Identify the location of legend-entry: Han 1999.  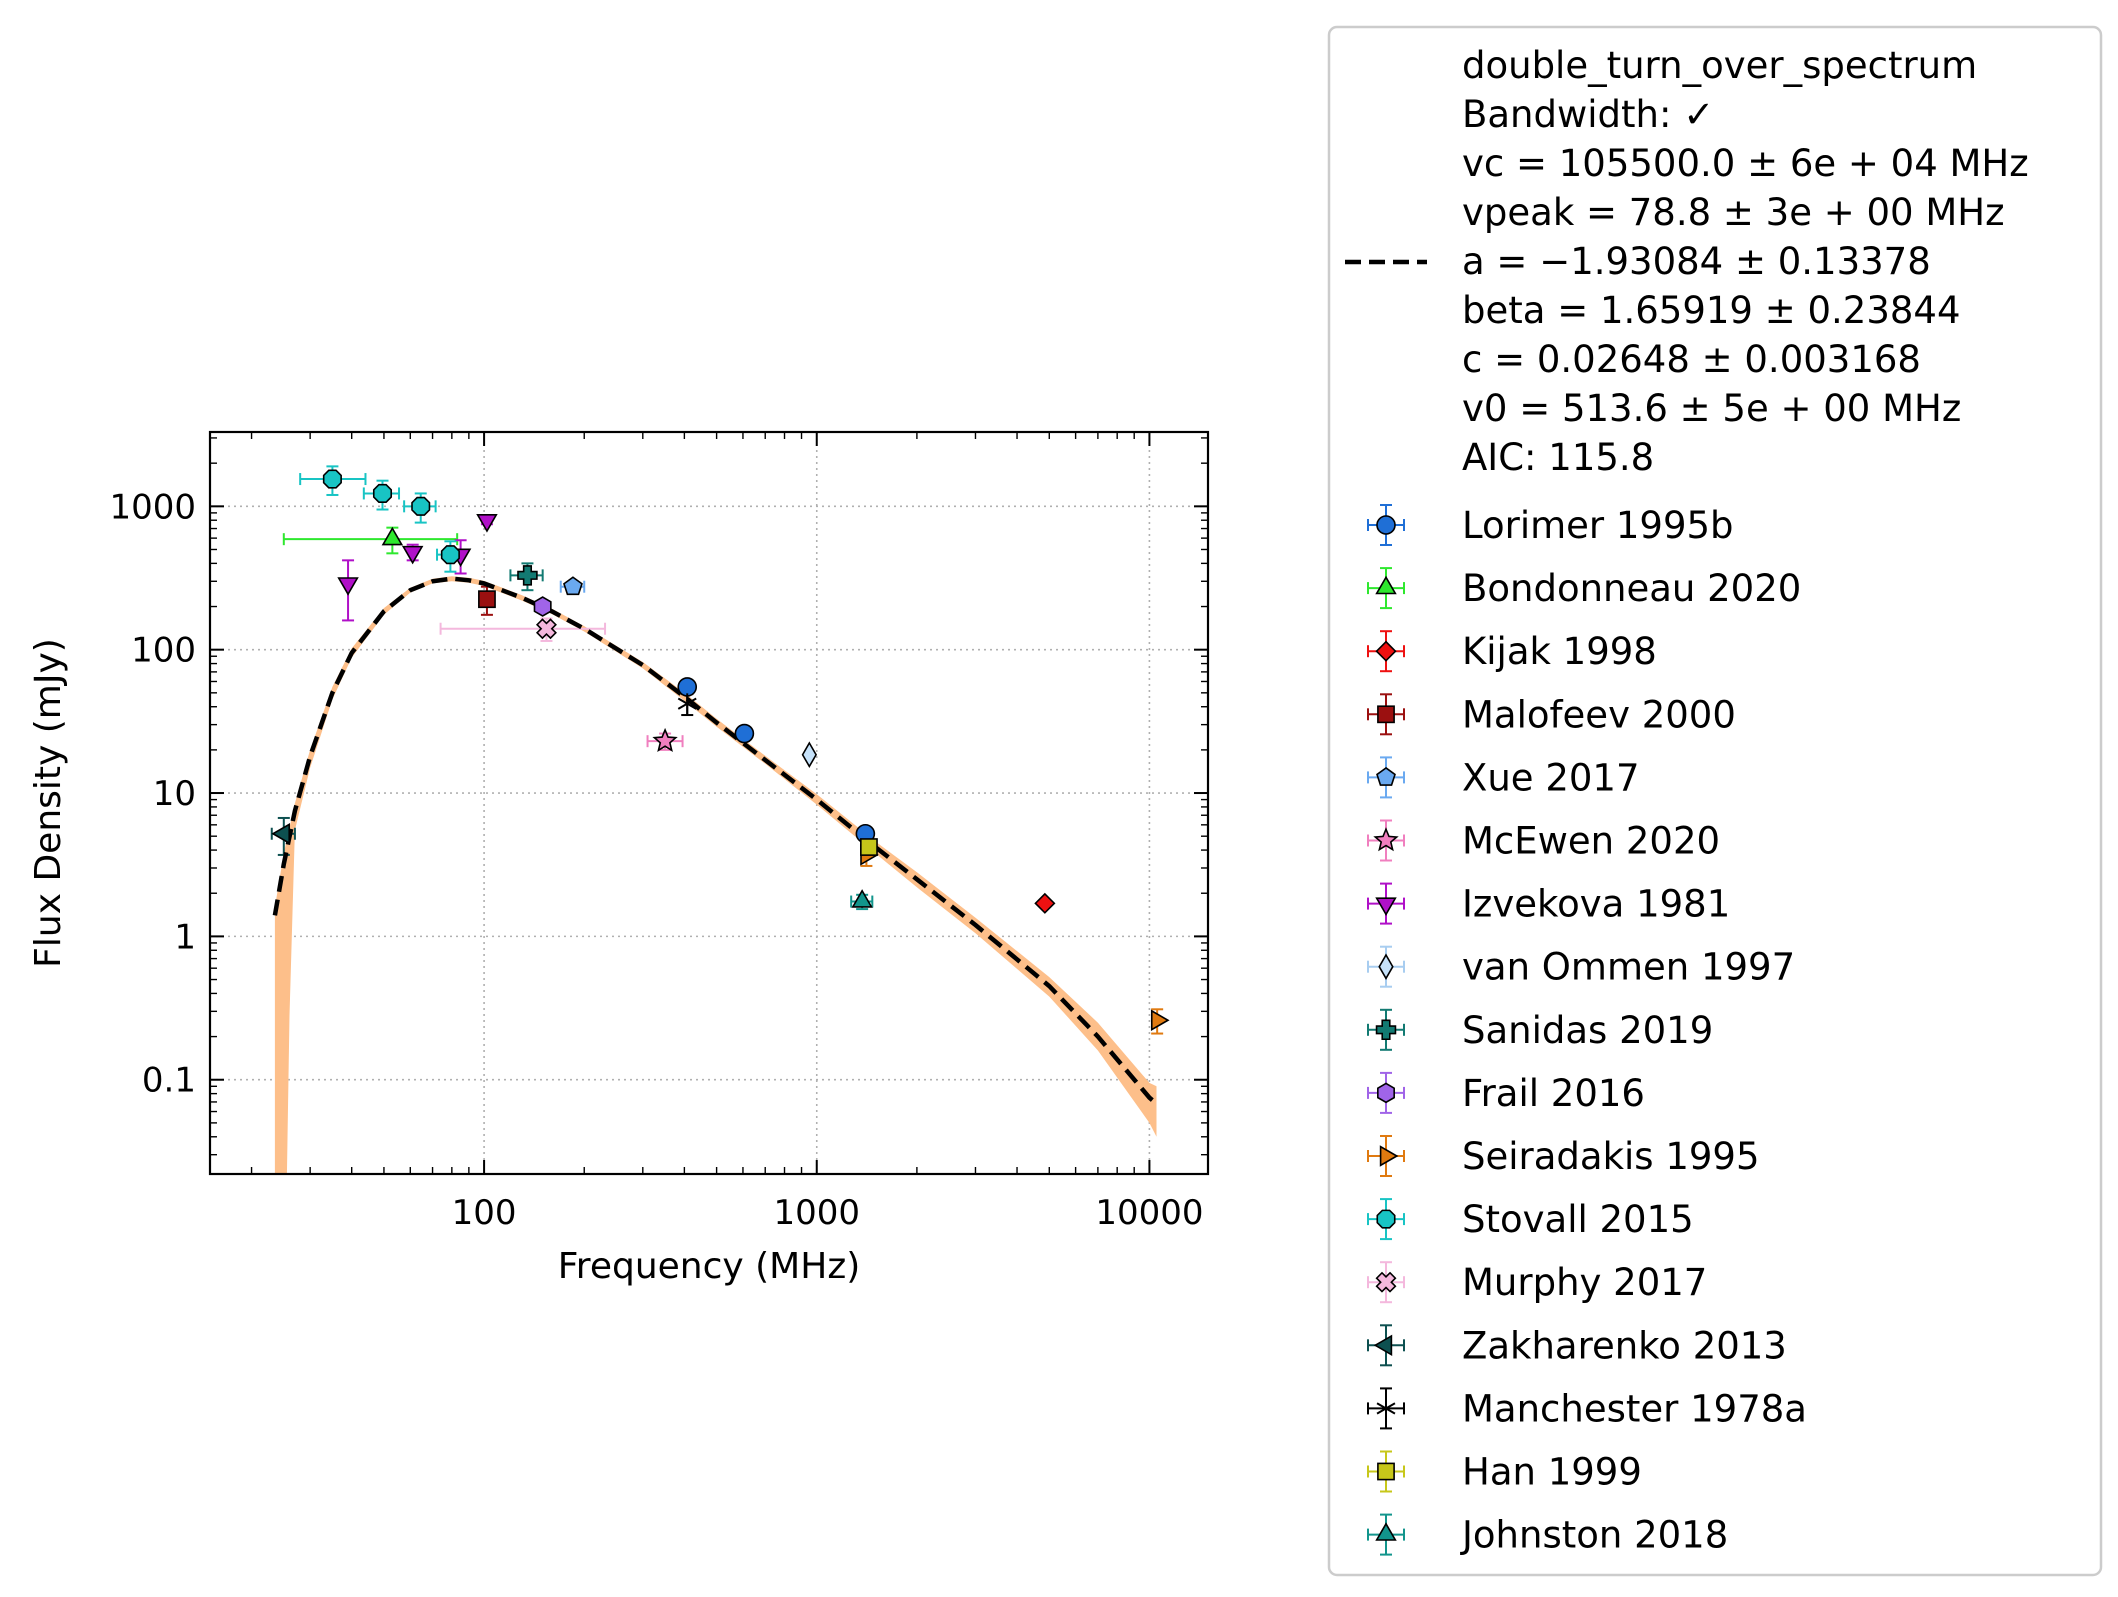
(1504, 1472).